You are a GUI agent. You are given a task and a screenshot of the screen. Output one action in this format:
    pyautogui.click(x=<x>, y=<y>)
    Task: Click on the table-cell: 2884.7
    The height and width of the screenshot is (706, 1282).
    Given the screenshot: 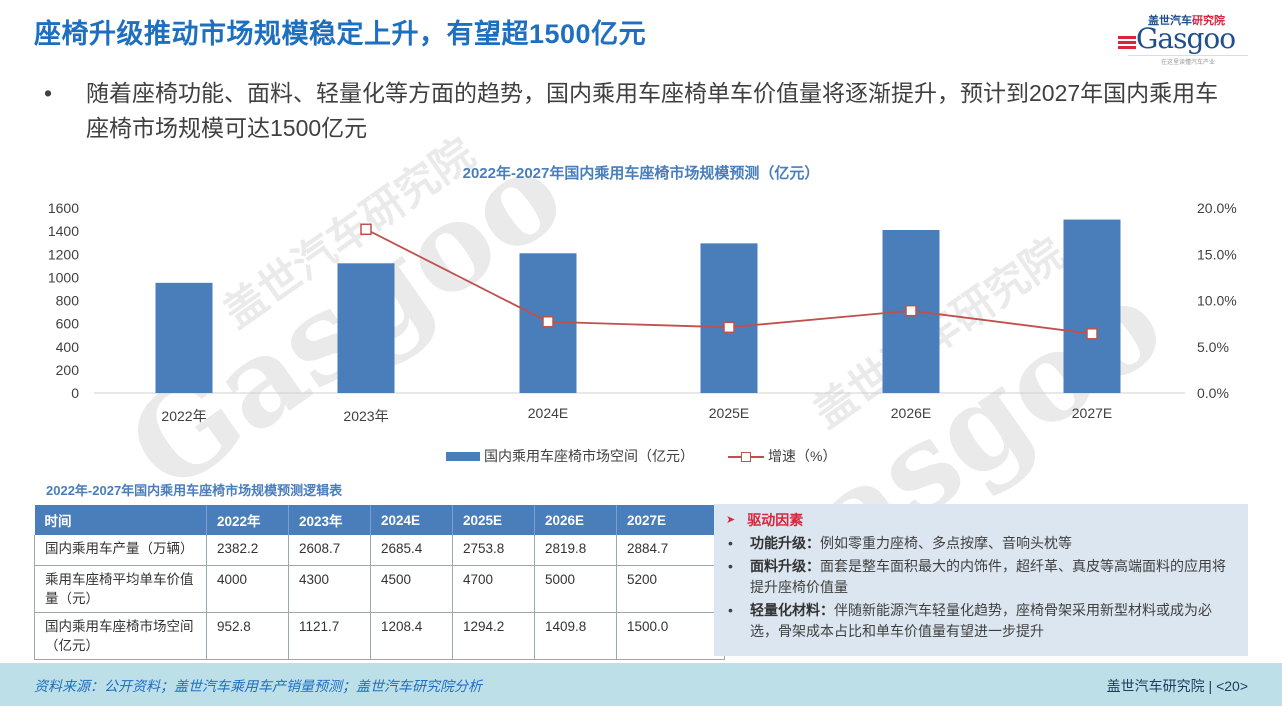 What is the action you would take?
    pyautogui.click(x=670, y=550)
    